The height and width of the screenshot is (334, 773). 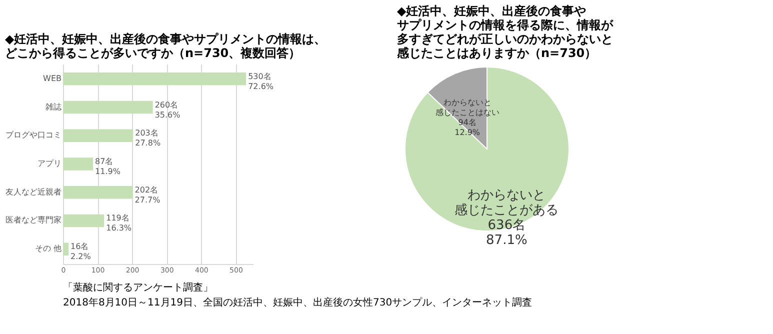 I want to click on text: 感じたことはありますか（n=730）, so click(x=497, y=53).